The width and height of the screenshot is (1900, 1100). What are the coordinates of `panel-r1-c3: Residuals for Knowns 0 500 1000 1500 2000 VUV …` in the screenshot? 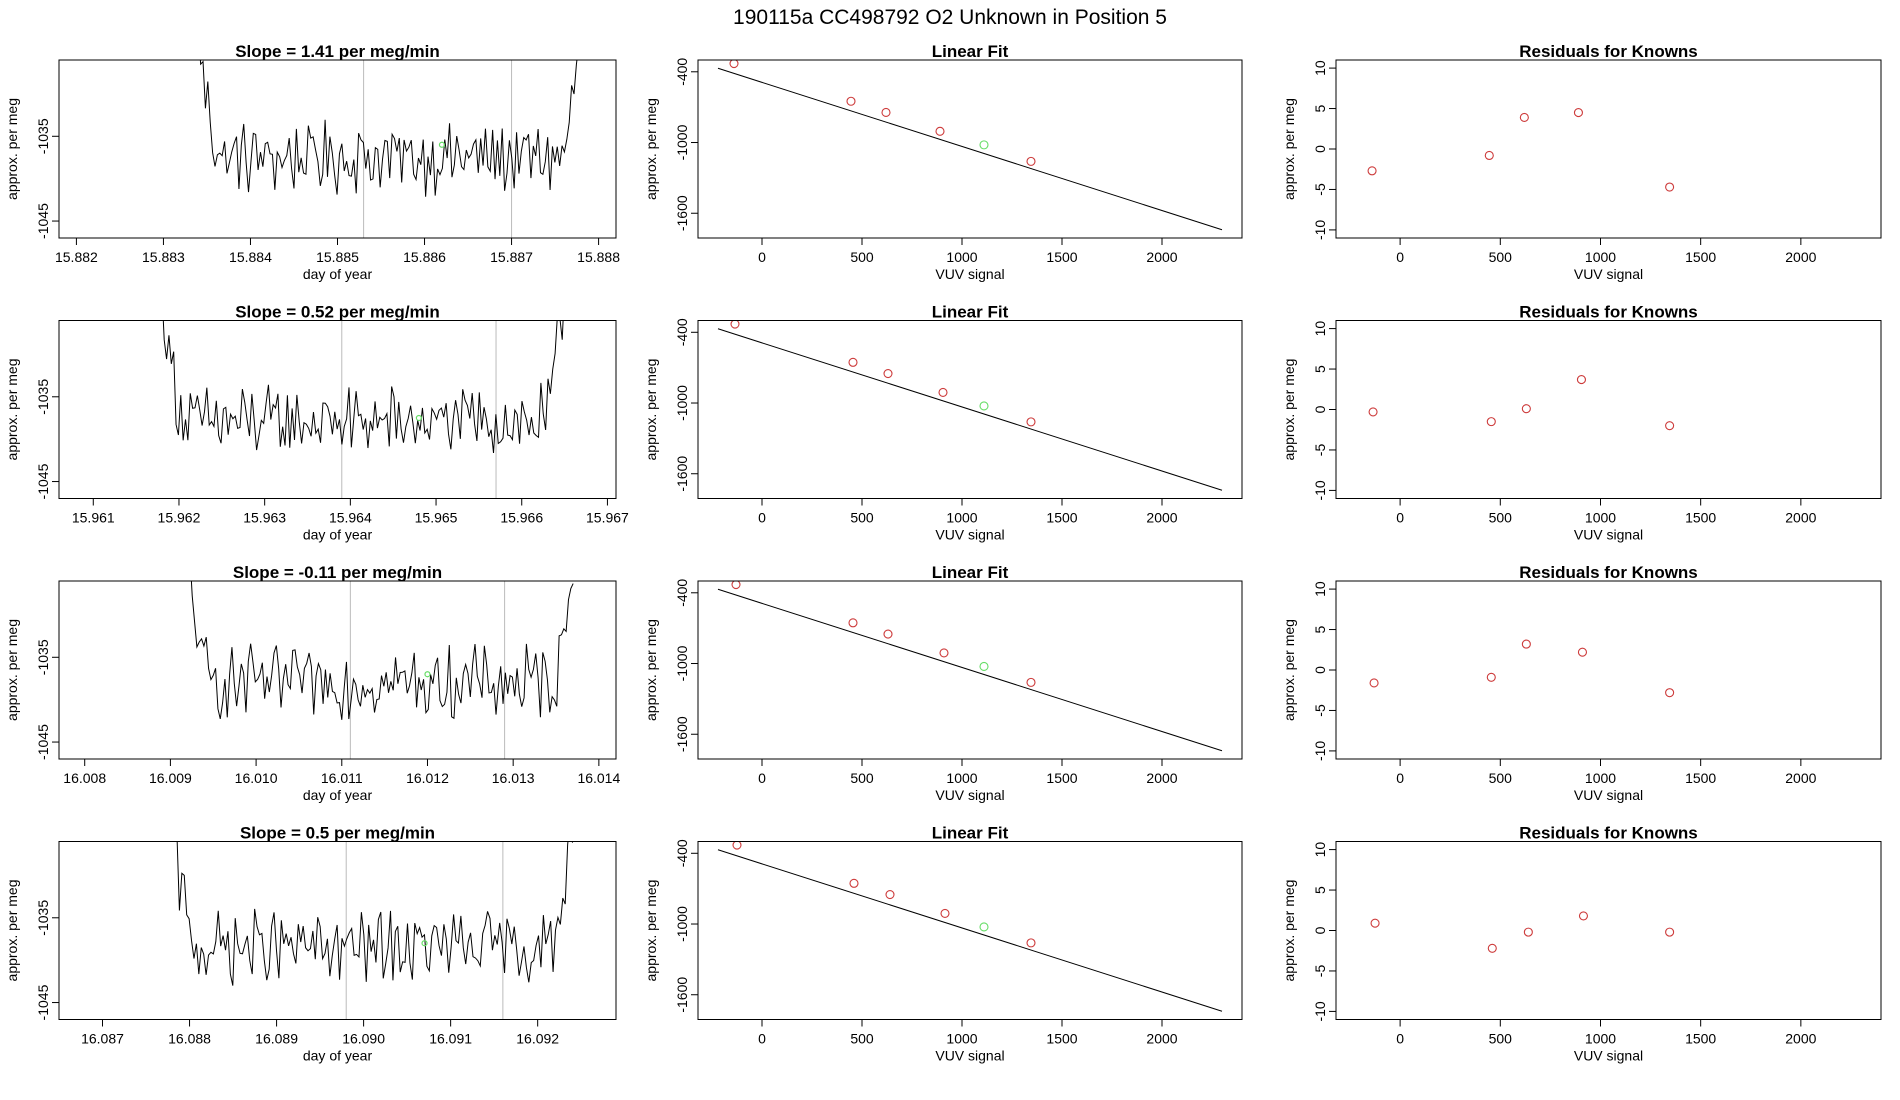 It's located at (1581, 162).